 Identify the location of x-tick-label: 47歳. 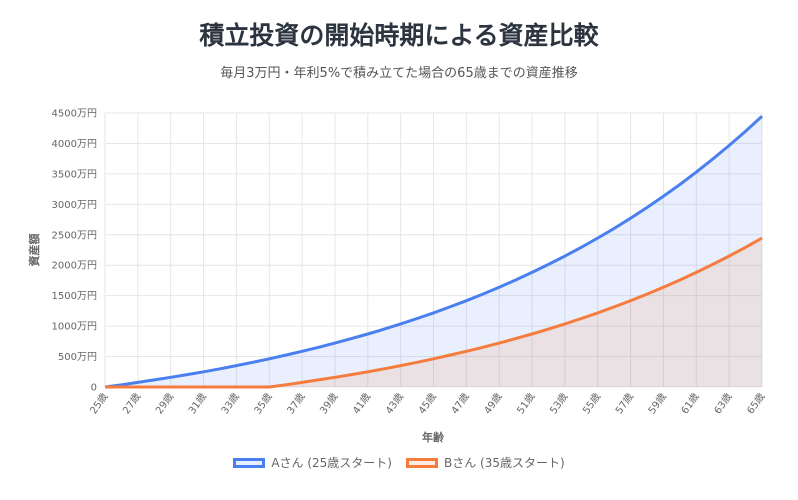
(460, 404).